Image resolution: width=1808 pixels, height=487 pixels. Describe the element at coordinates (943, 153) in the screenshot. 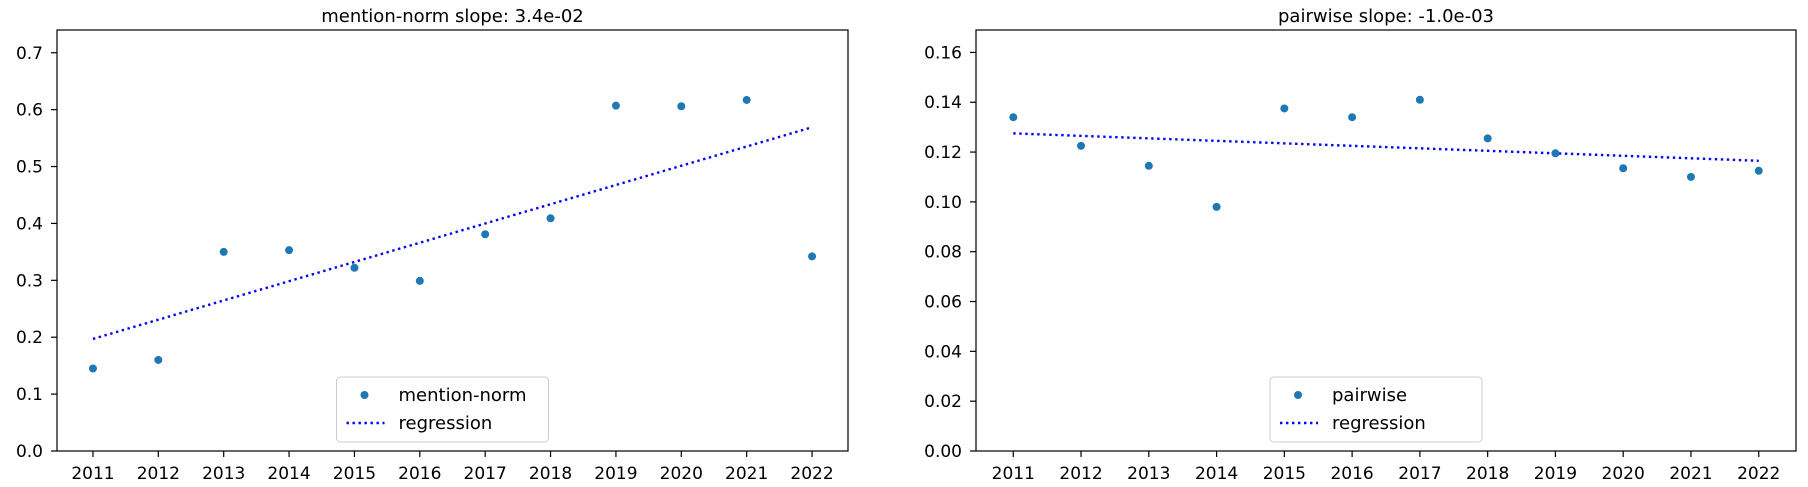

I see `y-tick-label: 0.12` at that location.